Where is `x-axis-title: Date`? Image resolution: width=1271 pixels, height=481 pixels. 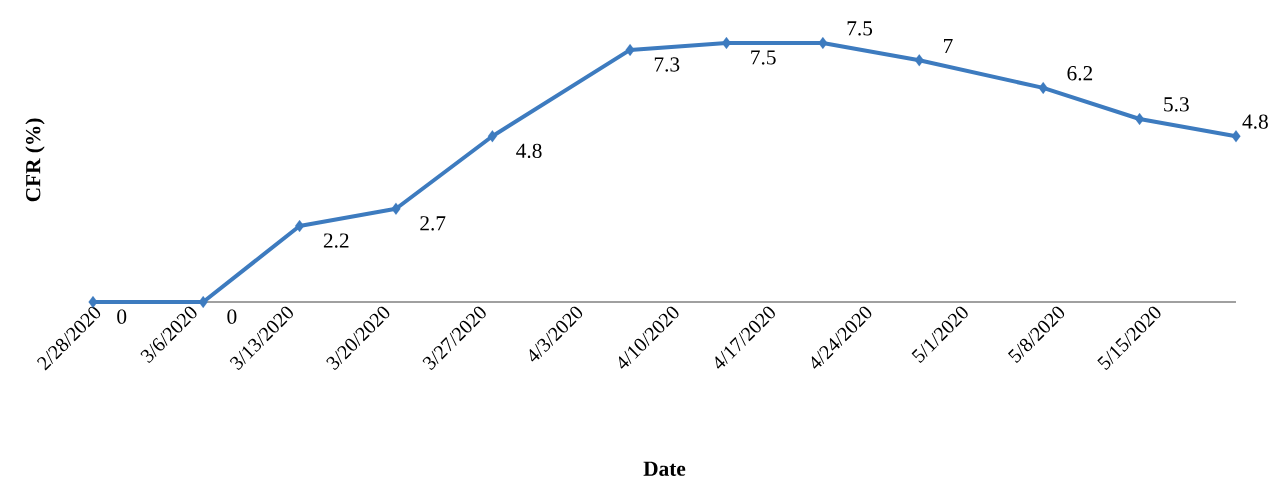
x-axis-title: Date is located at coordinates (664, 468).